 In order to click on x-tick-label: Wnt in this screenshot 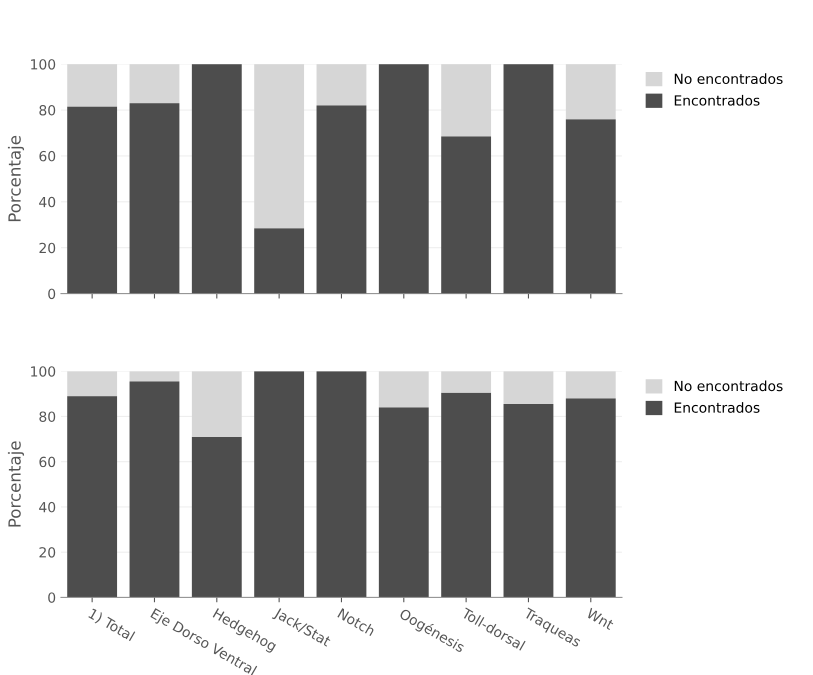, I will do `click(600, 619)`.